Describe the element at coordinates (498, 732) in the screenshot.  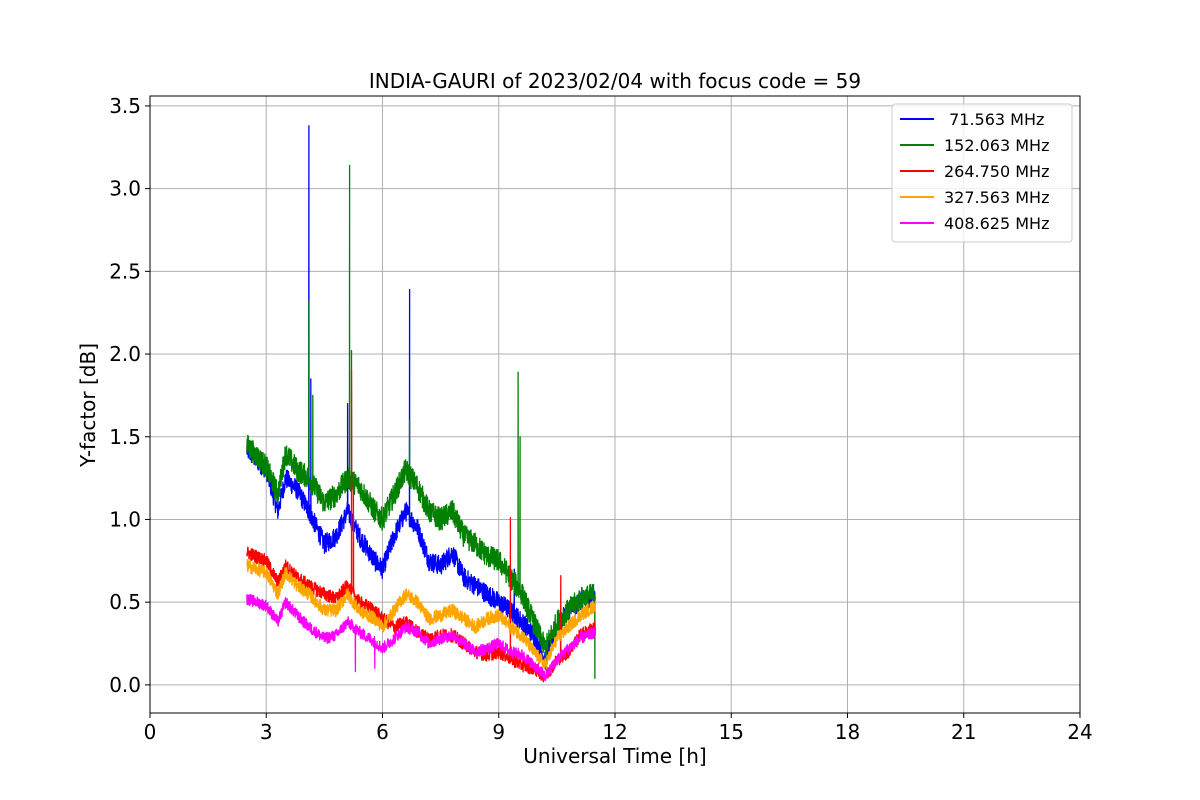
I see `x-tick-label: 9` at that location.